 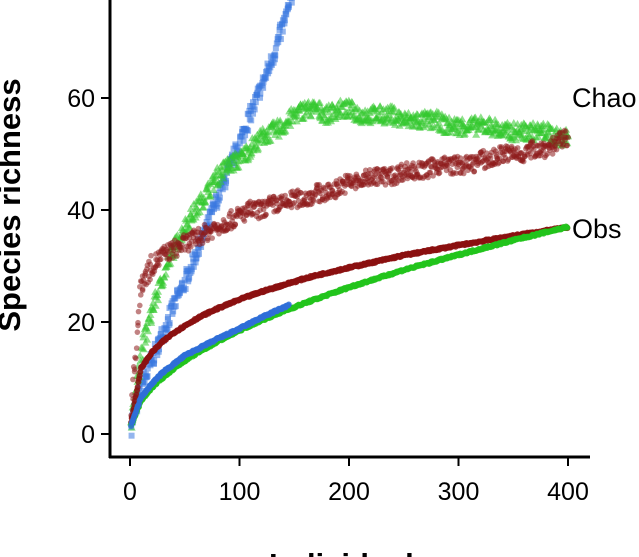 I want to click on x-axis-title: Individuals, so click(x=350, y=552).